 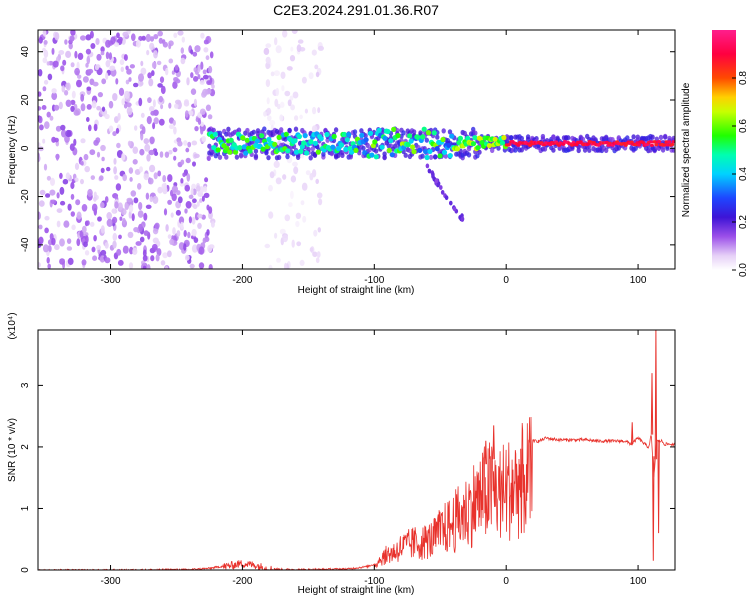 I want to click on y-tick-label: 40, so click(x=25, y=52).